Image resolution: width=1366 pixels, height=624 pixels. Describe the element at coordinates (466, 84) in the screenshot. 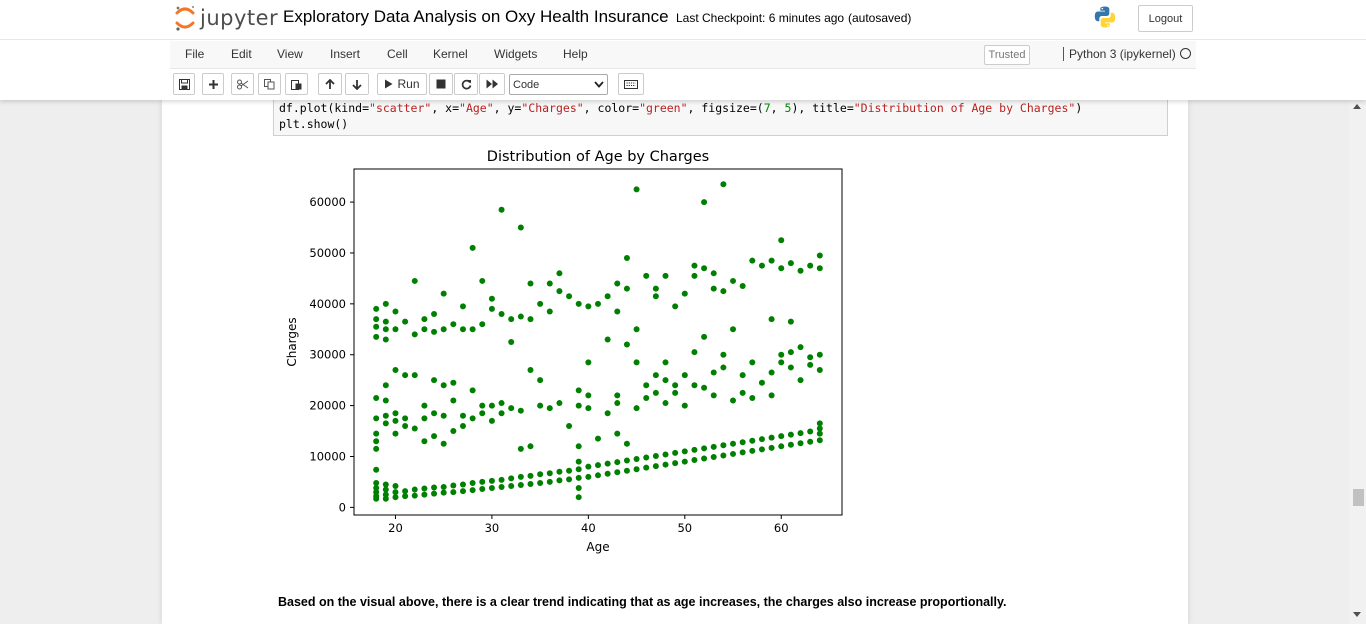

I see `restart-button` at that location.